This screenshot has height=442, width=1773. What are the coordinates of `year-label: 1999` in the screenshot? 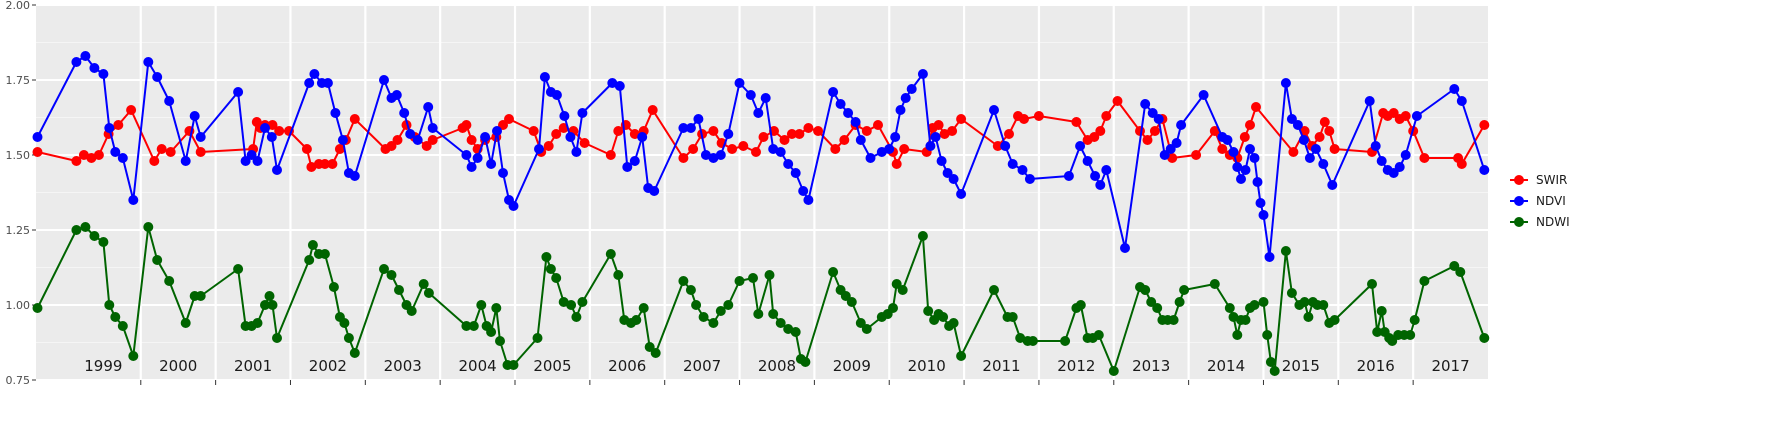 It's located at (103, 366).